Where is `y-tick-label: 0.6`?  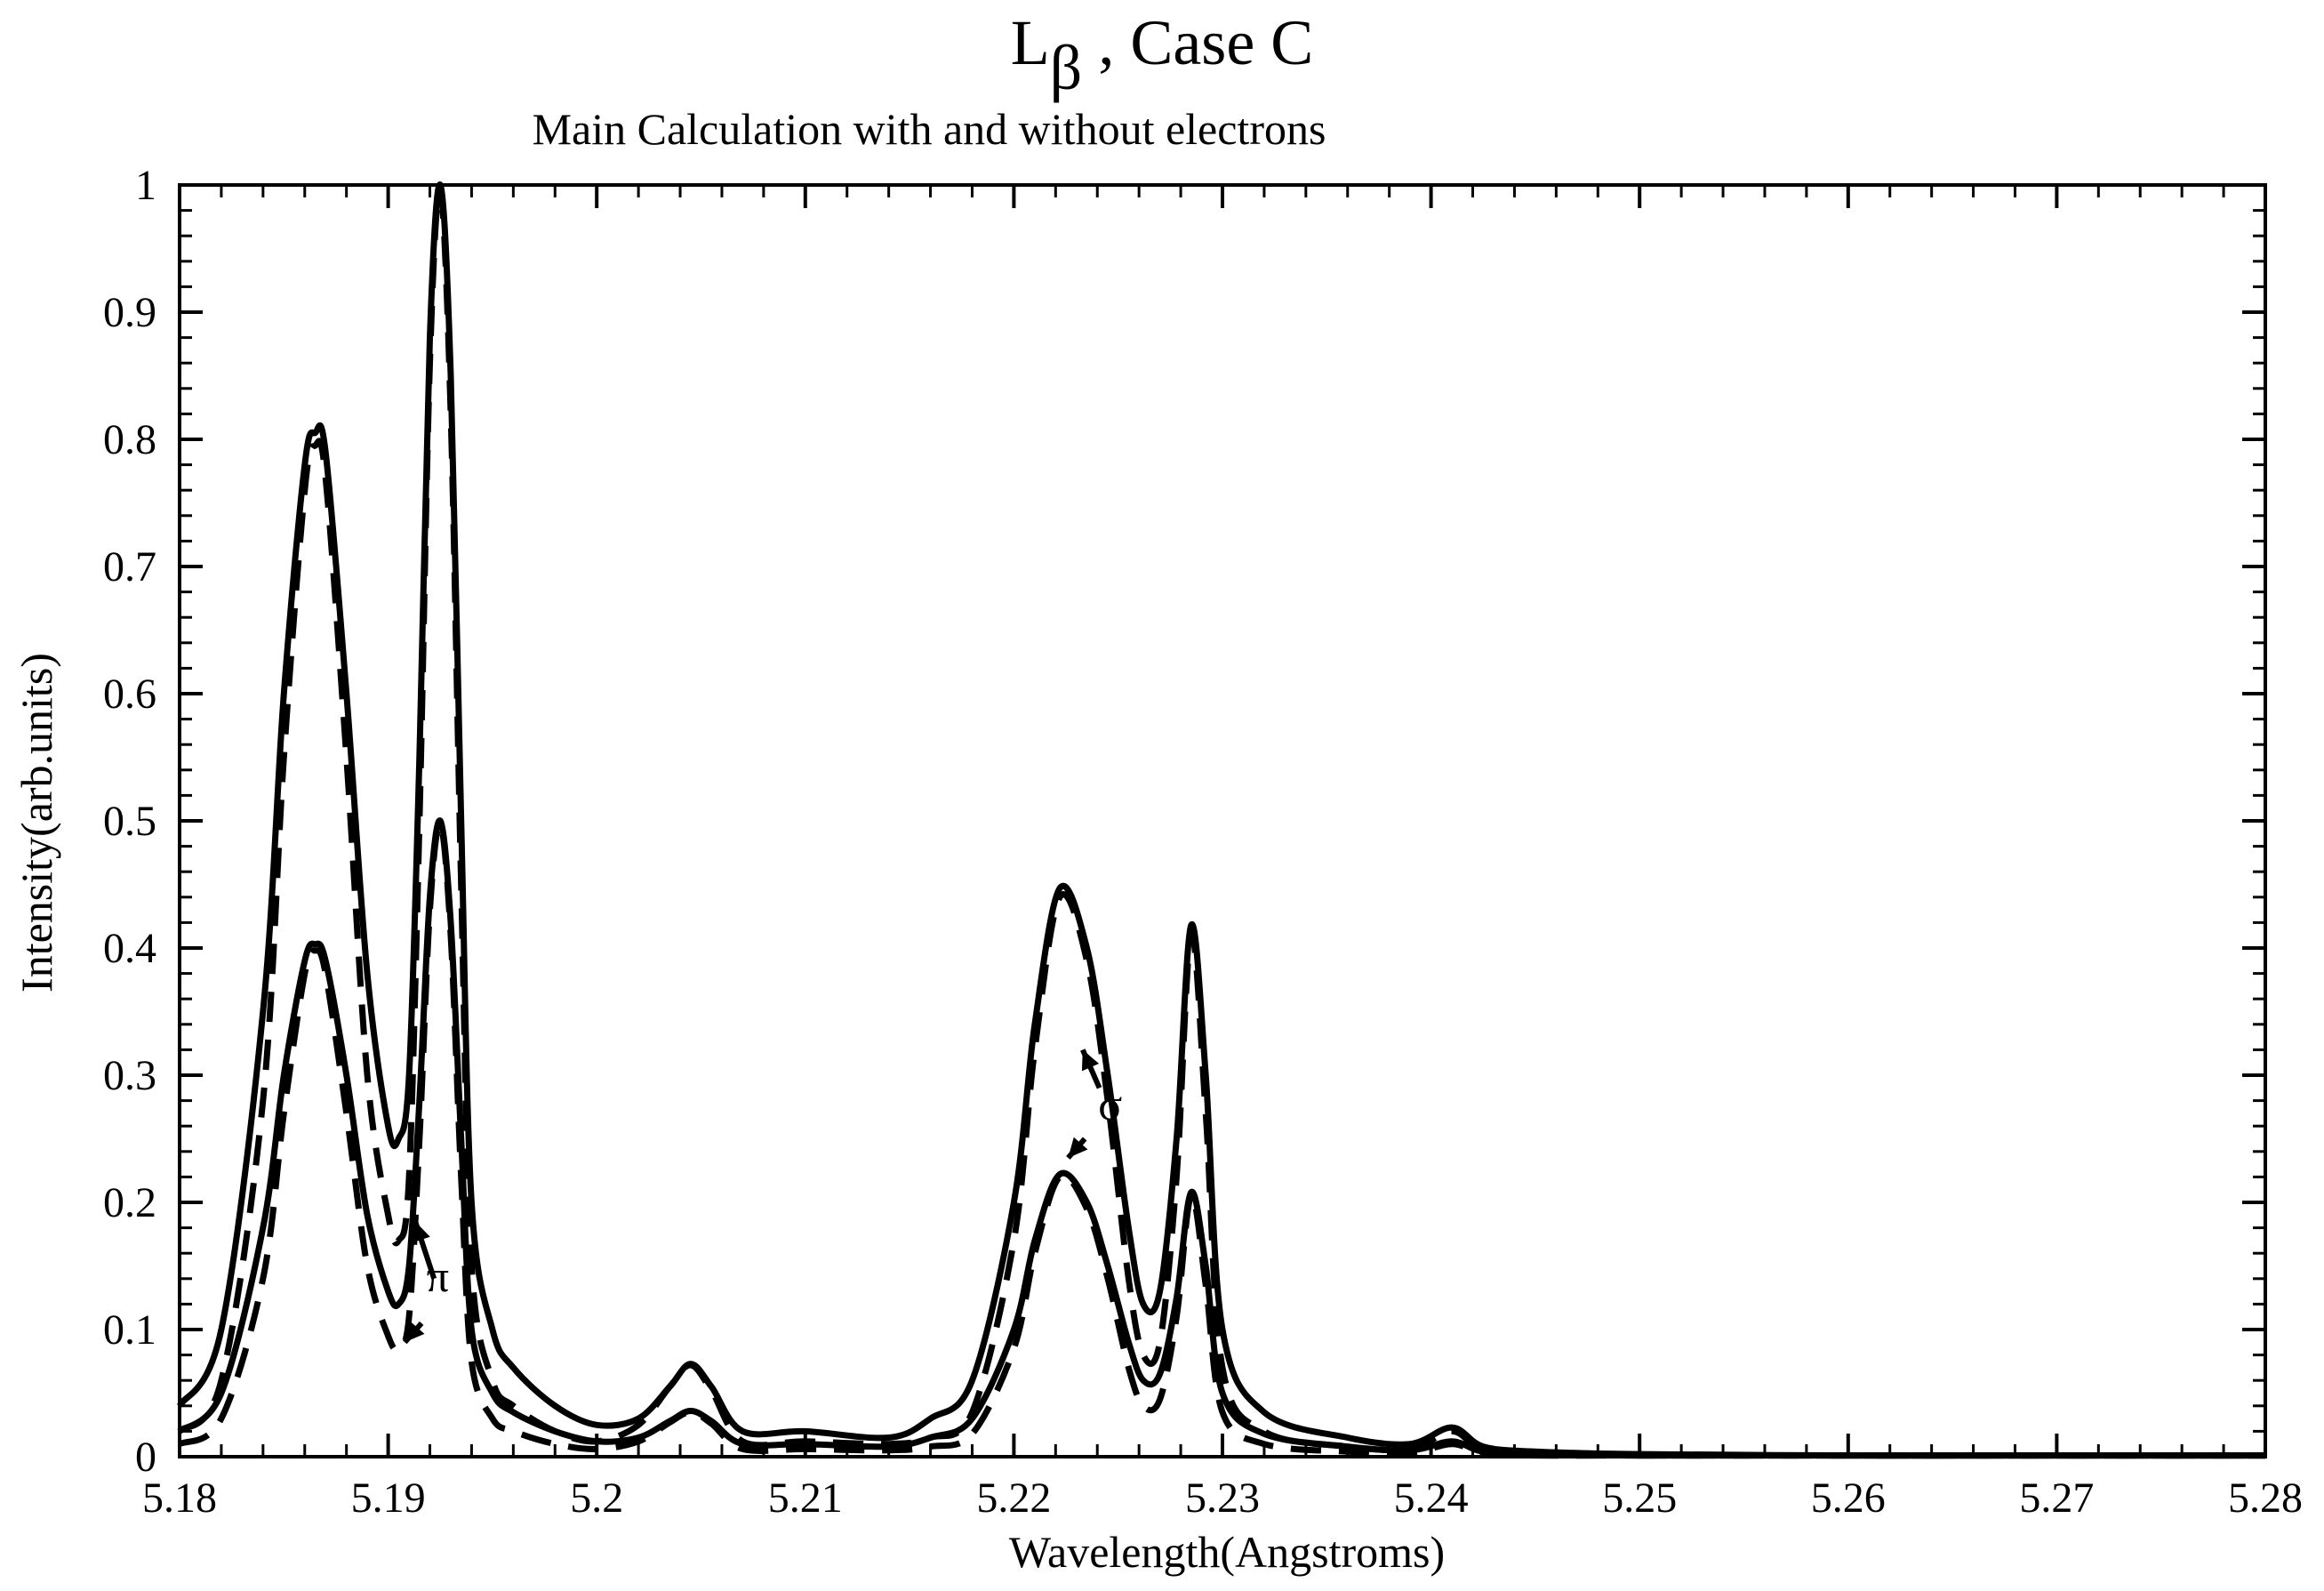
y-tick-label: 0.6 is located at coordinates (129, 694).